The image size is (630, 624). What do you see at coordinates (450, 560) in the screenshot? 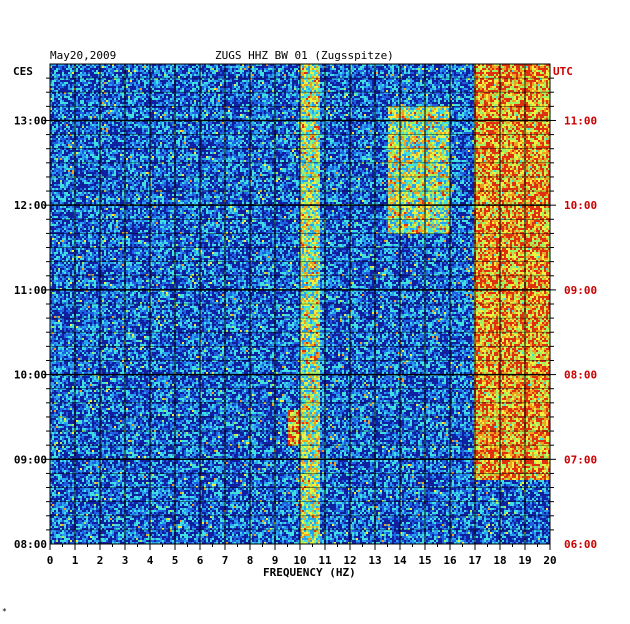
I see `x-tick-label: 16` at bounding box center [450, 560].